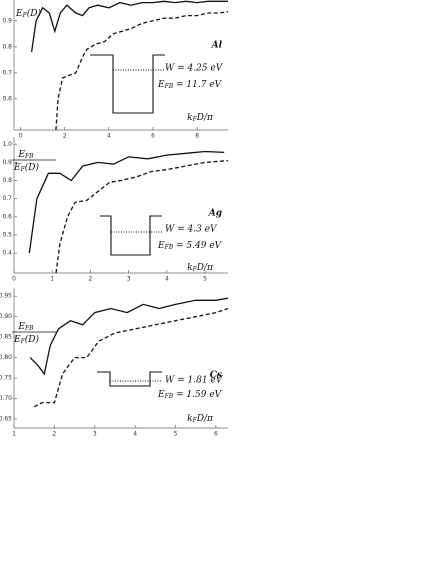 Image resolution: width=436 pixels, height=564 pixels. I want to click on y-tick-label: 1.0, so click(7, 144).